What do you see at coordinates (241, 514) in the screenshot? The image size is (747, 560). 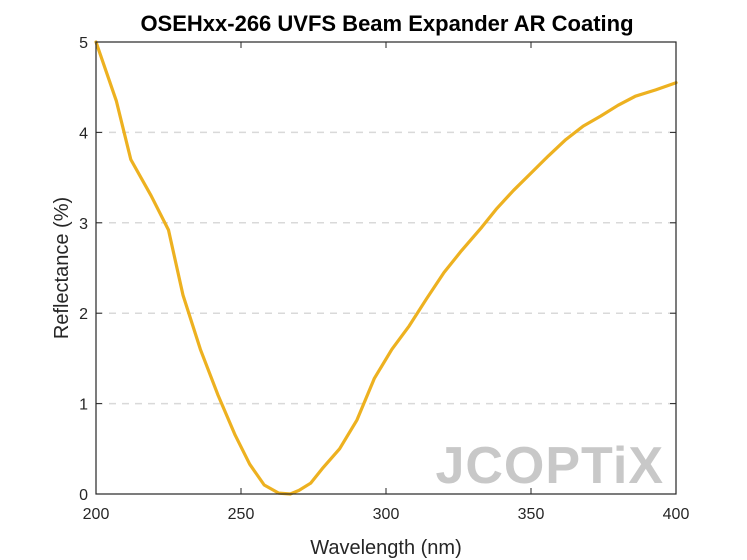 I see `x-tick-label: 250` at bounding box center [241, 514].